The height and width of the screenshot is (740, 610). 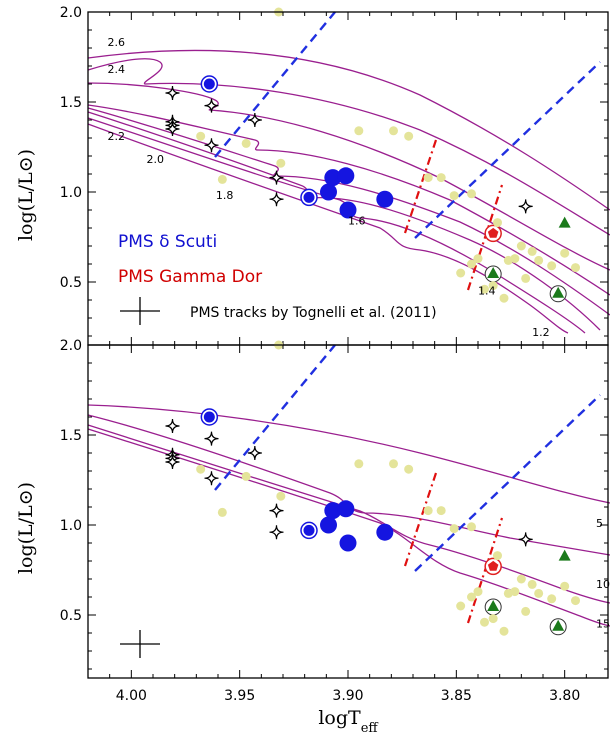 What do you see at coordinates (156, 159) in the screenshot?
I see `track-label-4: 2.0` at bounding box center [156, 159].